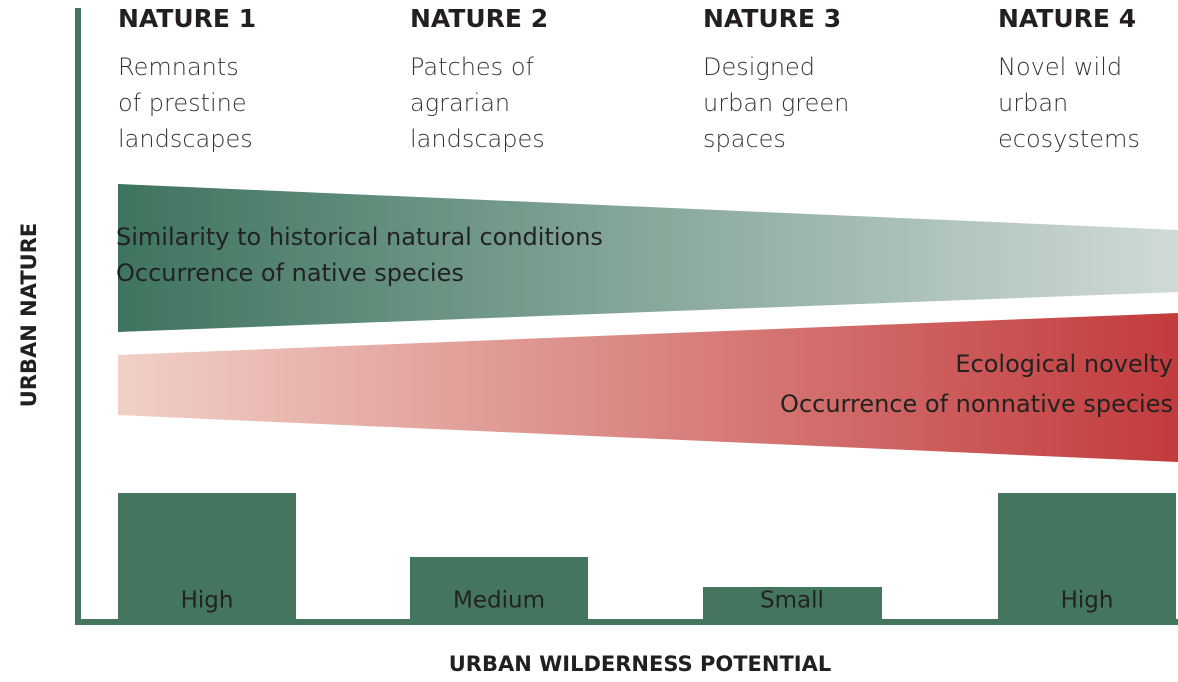  I want to click on column-description: agrarian, so click(460, 103).